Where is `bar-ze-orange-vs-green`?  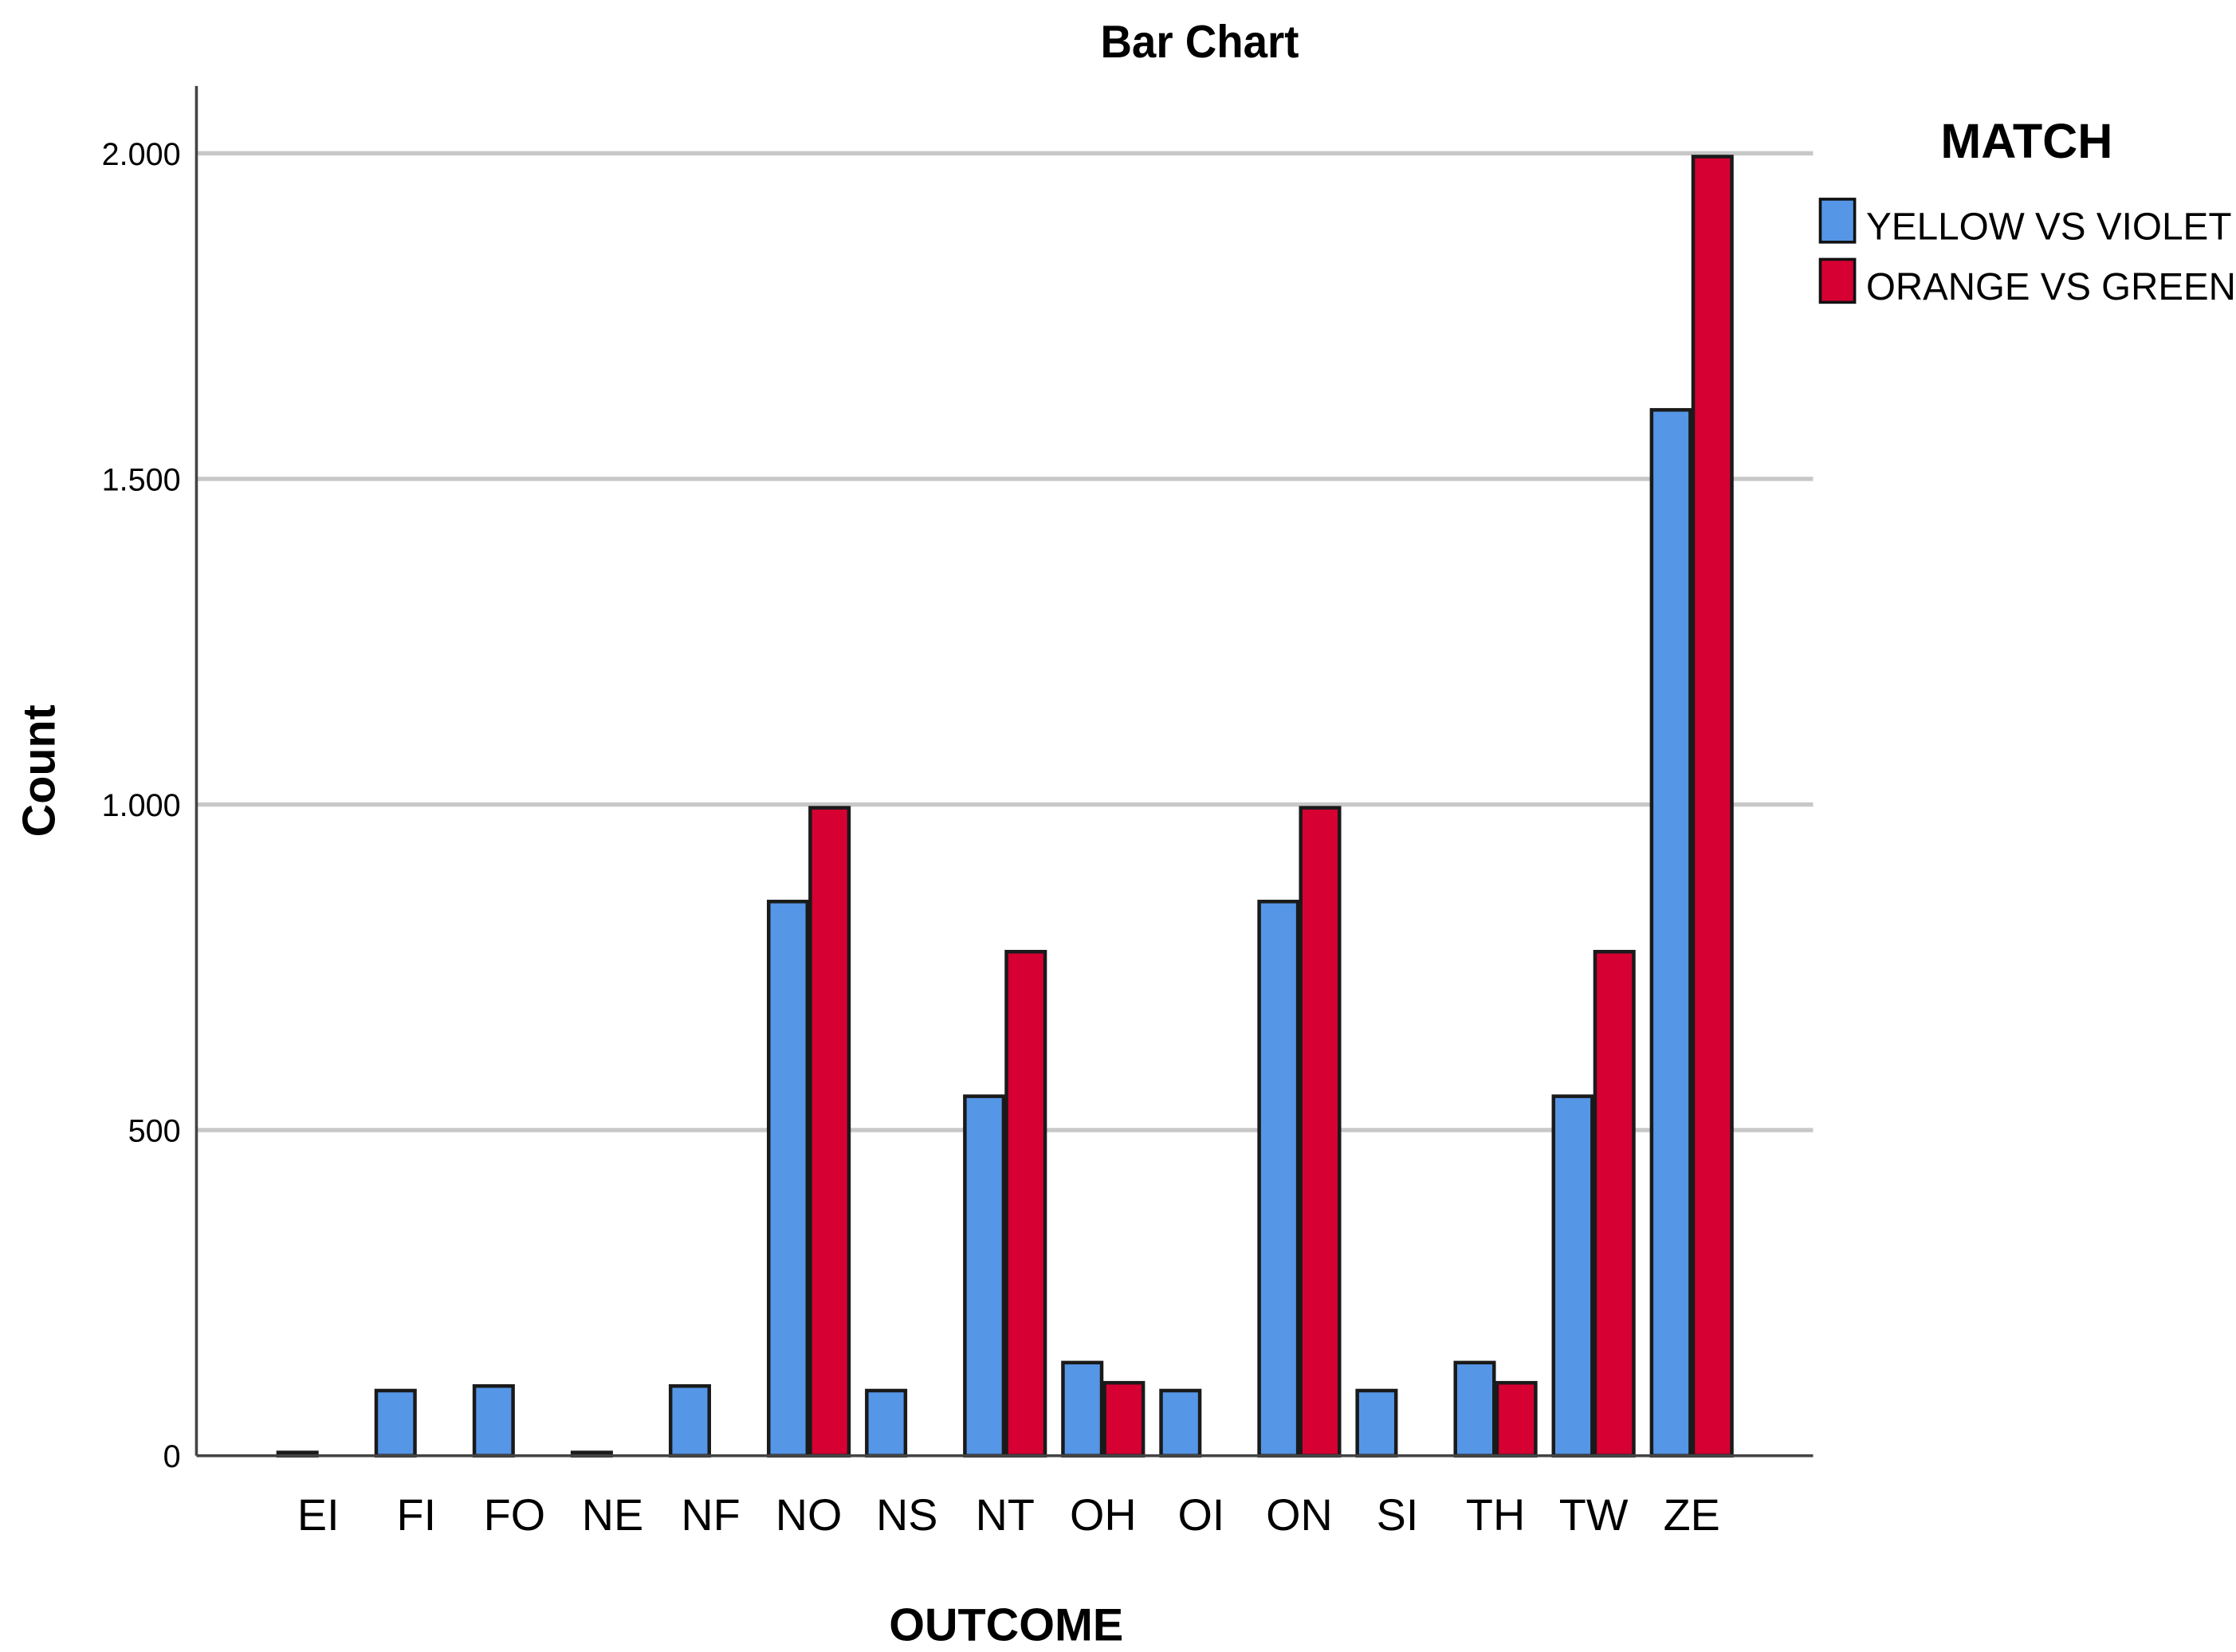 bar-ze-orange-vs-green is located at coordinates (1712, 806).